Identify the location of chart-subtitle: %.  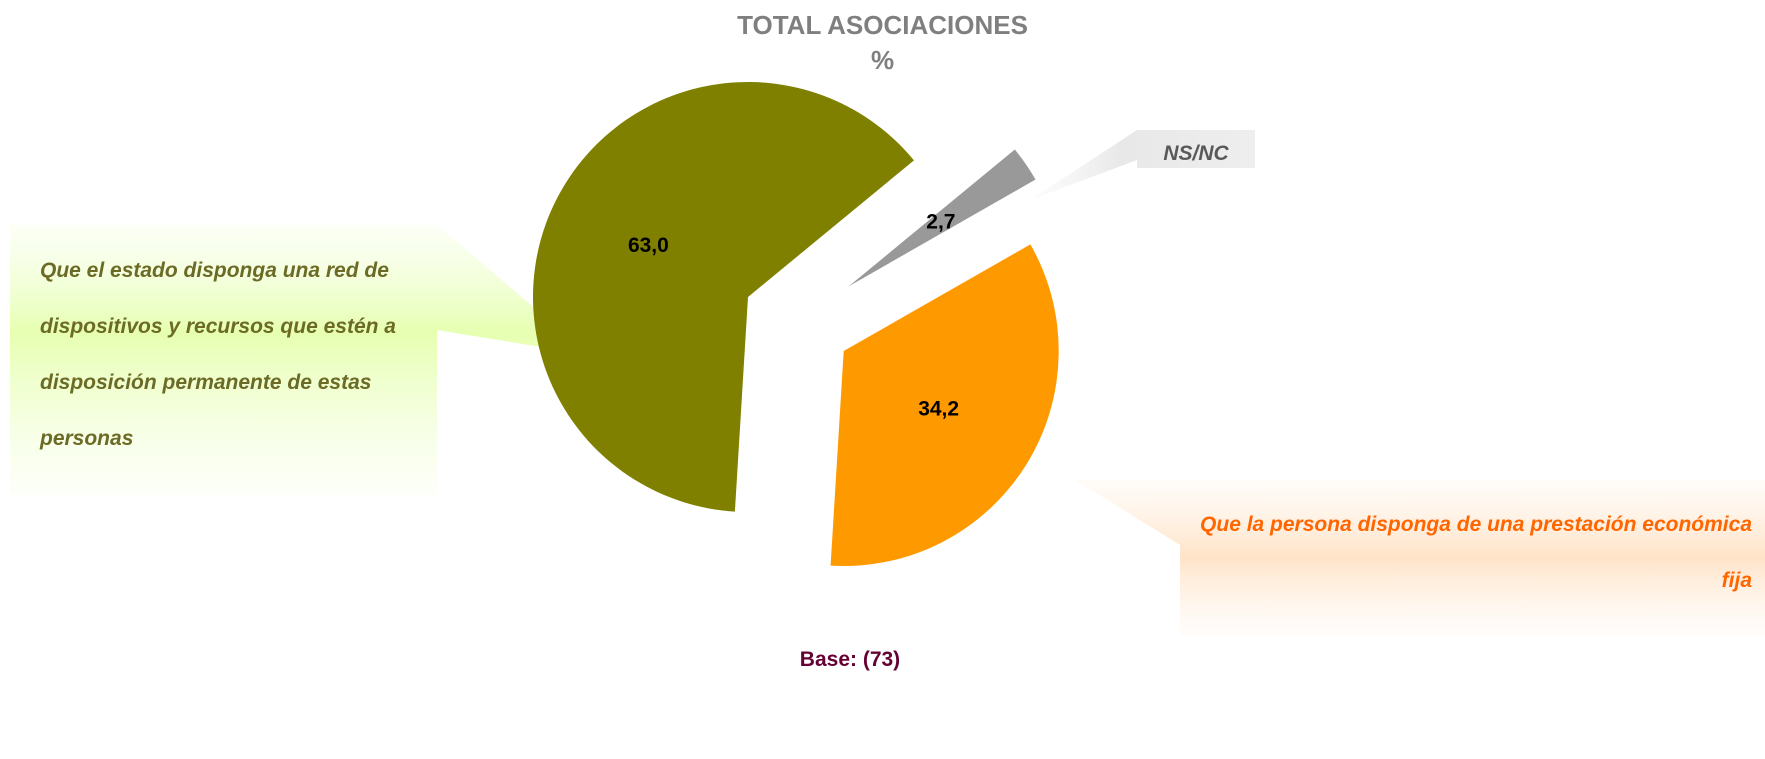
(882, 60).